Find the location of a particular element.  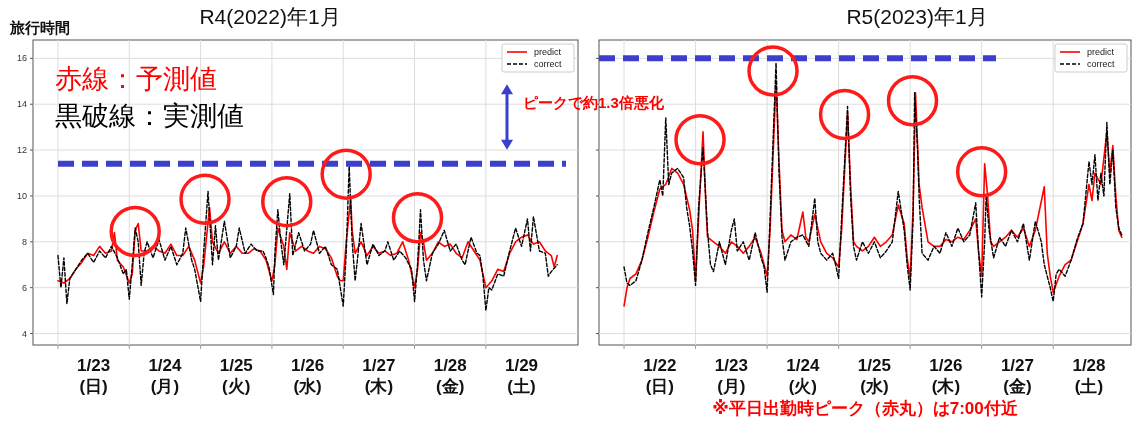

x-tick-label: 1/23 (日) is located at coordinates (94, 376).